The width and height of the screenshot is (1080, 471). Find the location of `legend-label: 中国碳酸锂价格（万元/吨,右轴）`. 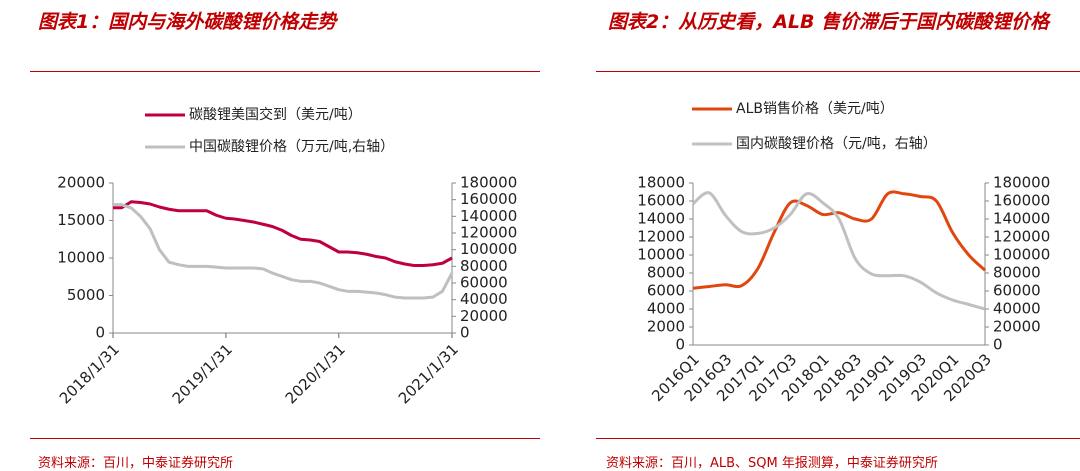

legend-label: 中国碳酸锂价格（万元/吨,右轴） is located at coordinates (291, 147).